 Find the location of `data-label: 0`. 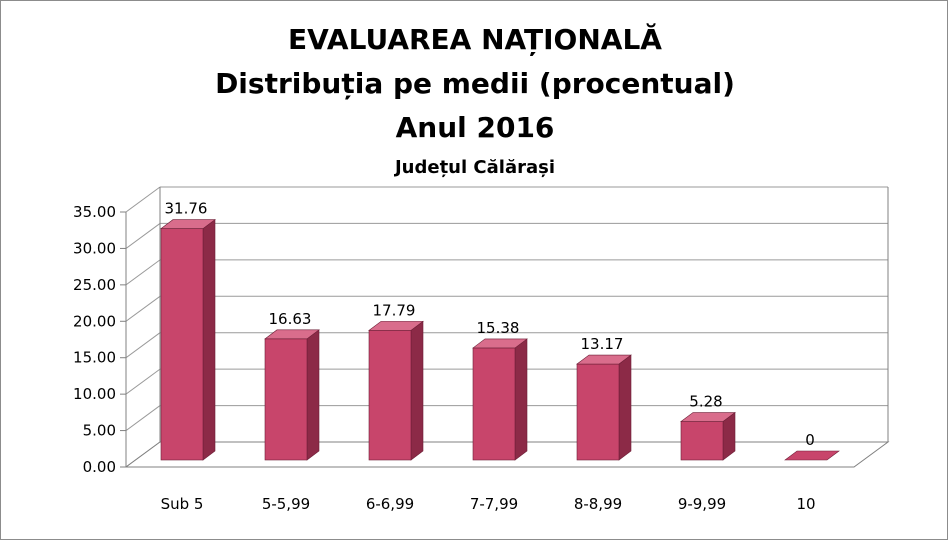

data-label: 0 is located at coordinates (810, 440).